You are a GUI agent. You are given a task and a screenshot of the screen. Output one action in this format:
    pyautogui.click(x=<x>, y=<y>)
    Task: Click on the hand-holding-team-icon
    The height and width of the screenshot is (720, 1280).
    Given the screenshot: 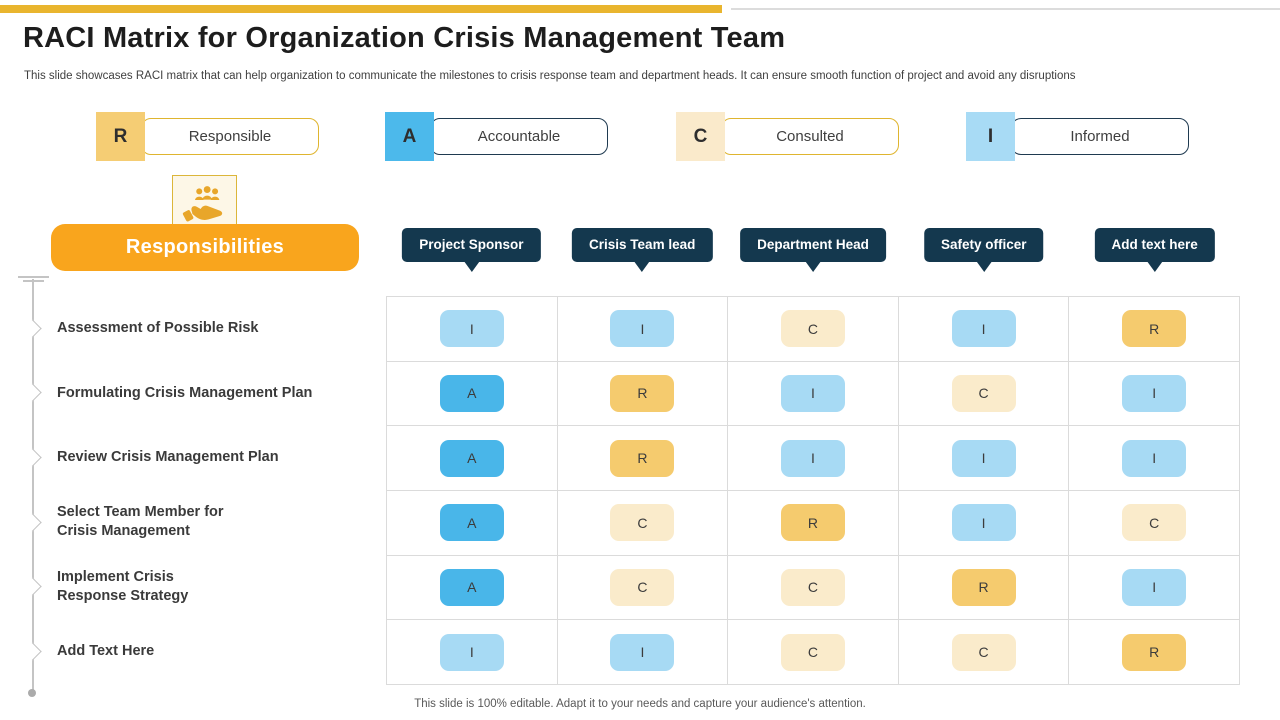 What is the action you would take?
    pyautogui.click(x=205, y=207)
    